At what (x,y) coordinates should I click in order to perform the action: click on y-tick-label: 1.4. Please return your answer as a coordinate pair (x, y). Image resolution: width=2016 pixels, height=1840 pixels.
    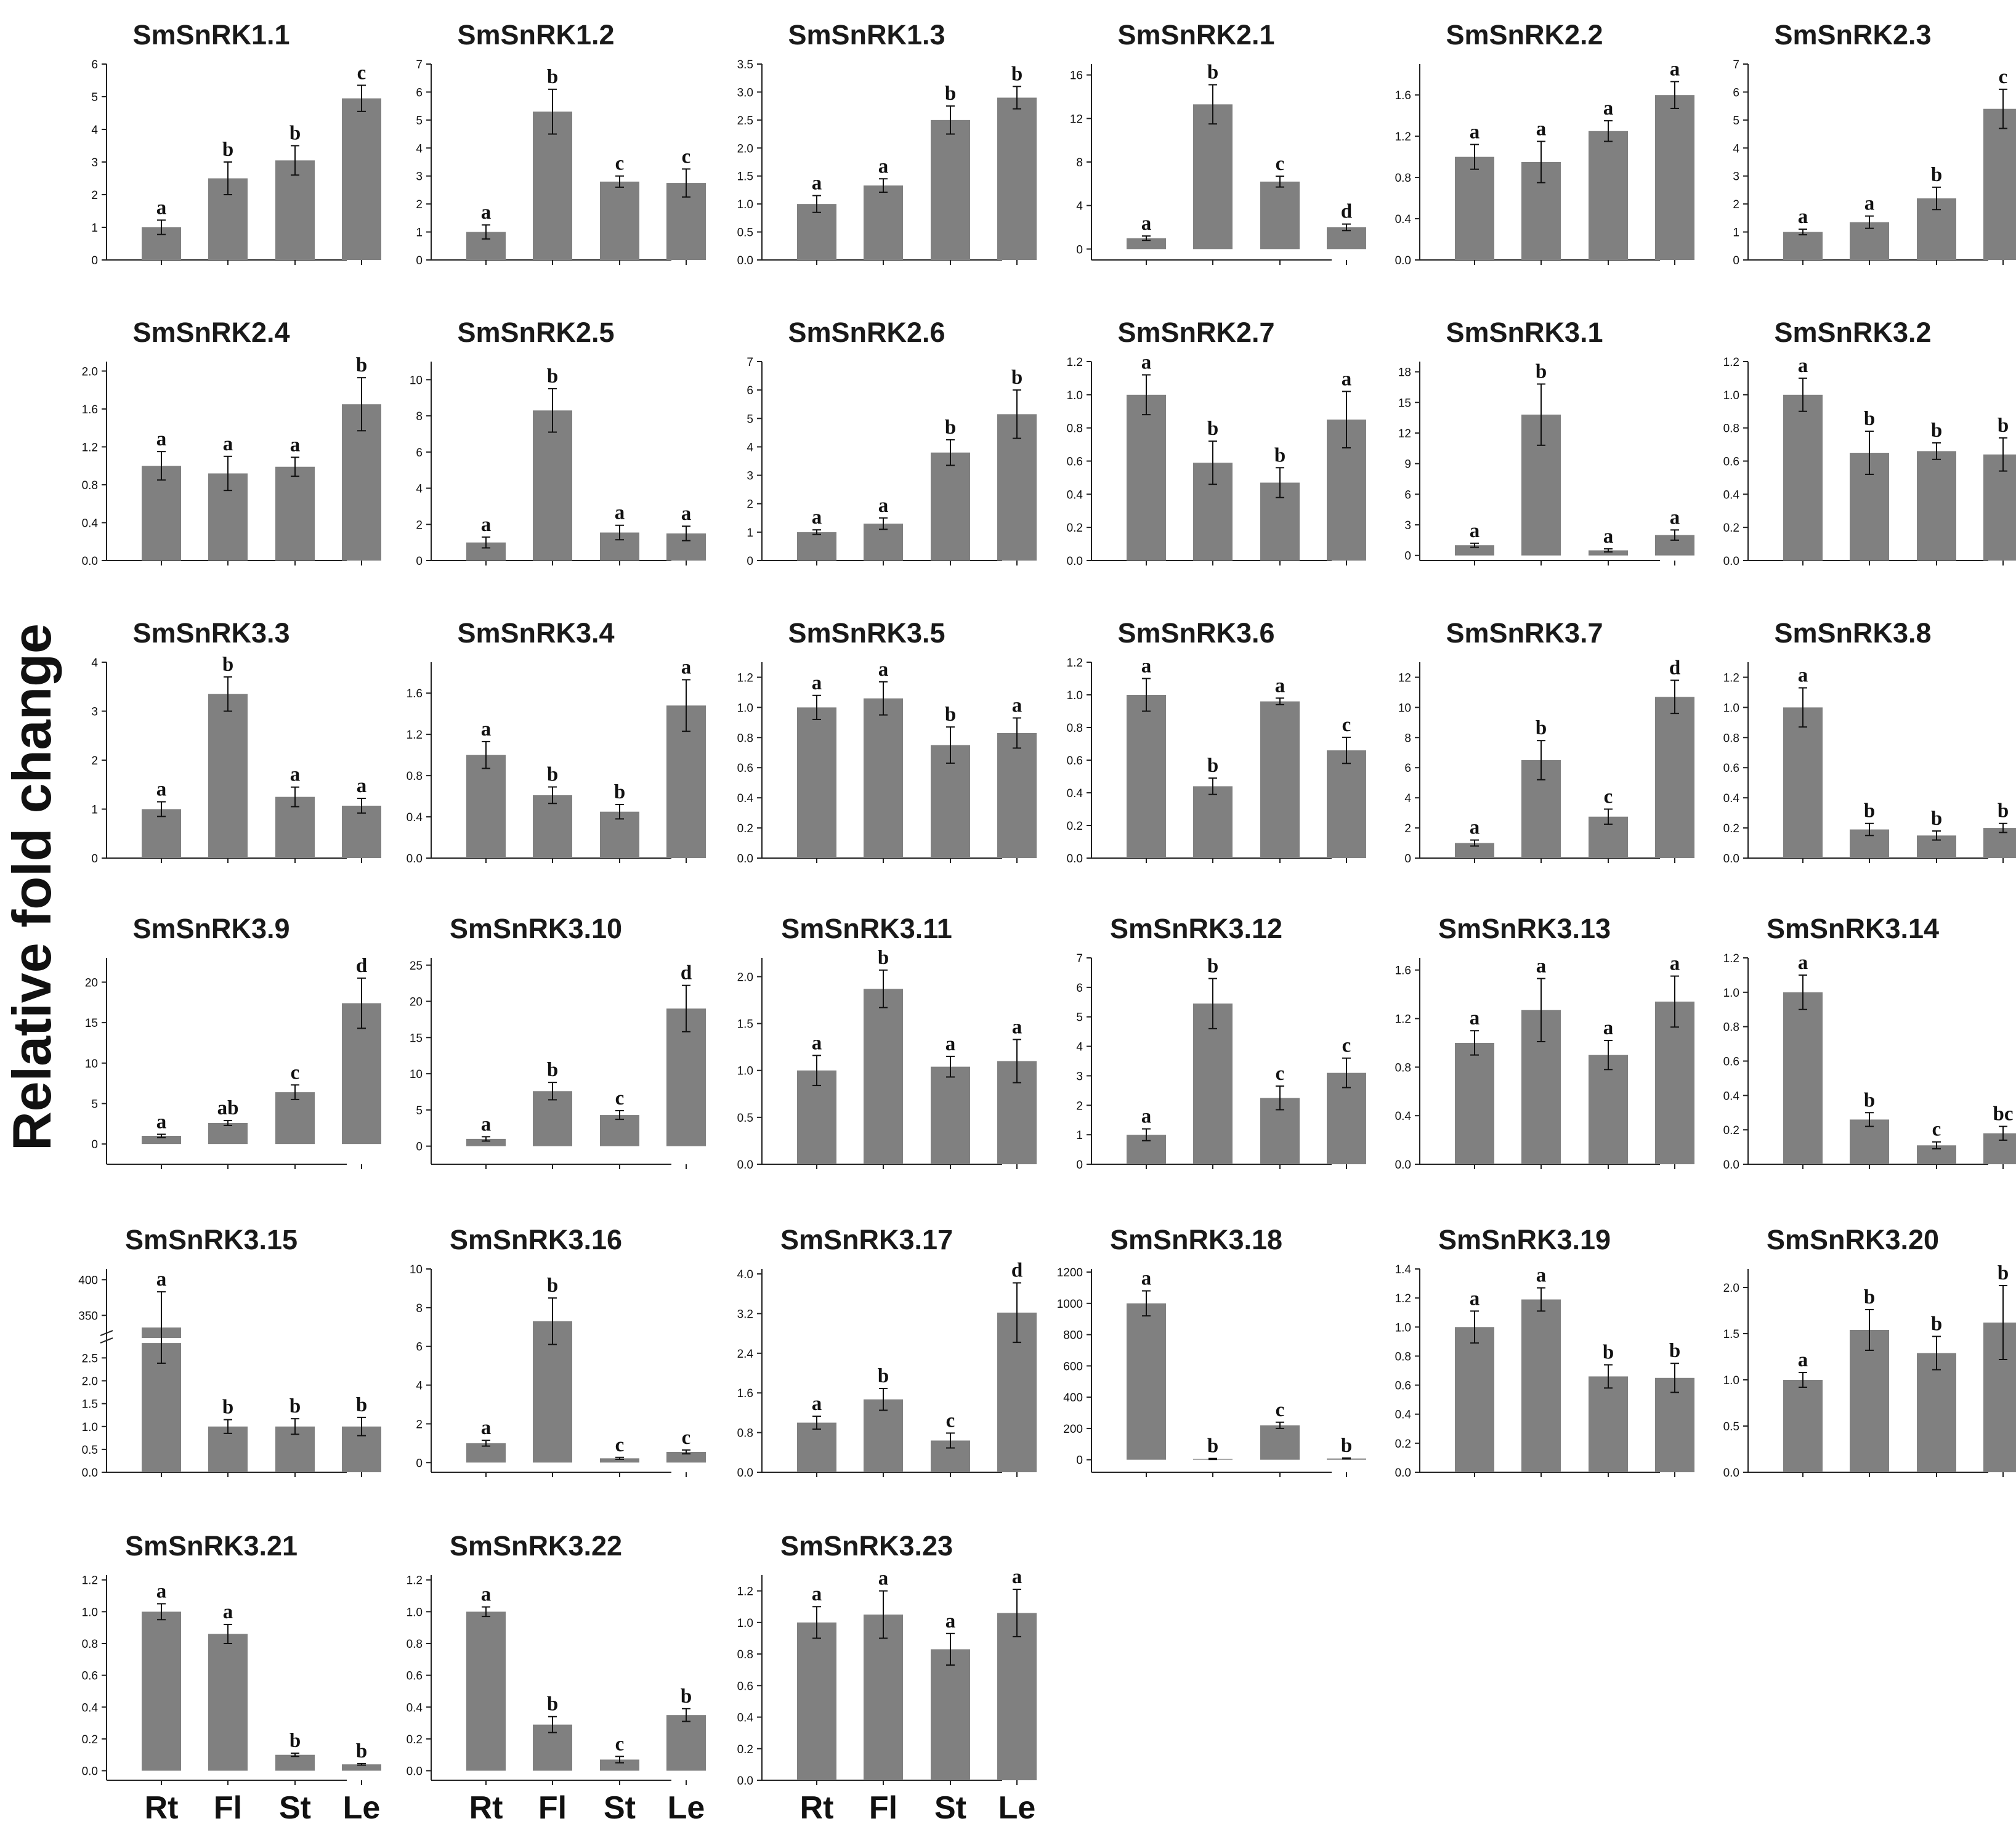
    Looking at the image, I should click on (1403, 1269).